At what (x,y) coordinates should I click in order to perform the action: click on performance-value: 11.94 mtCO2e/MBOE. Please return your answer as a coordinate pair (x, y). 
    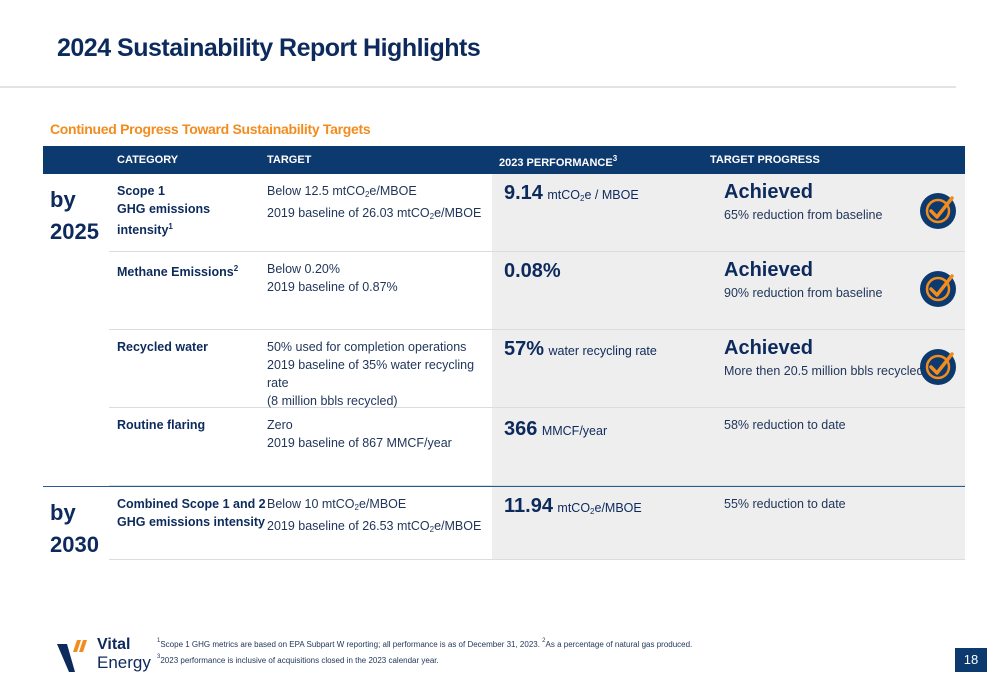
    Looking at the image, I should click on (573, 506).